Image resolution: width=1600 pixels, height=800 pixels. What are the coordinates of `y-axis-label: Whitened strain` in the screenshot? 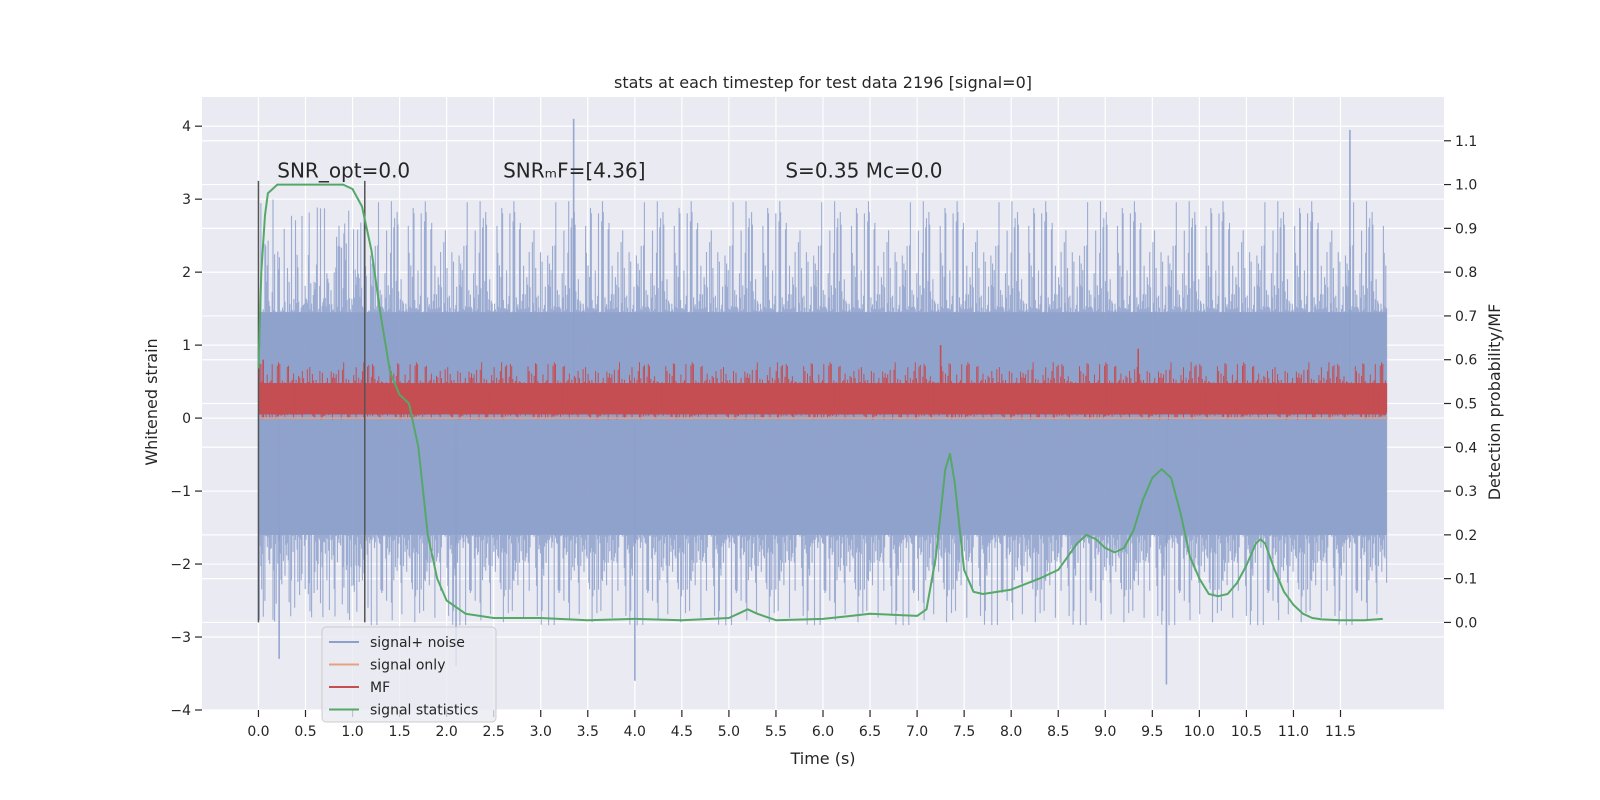 It's located at (151, 401).